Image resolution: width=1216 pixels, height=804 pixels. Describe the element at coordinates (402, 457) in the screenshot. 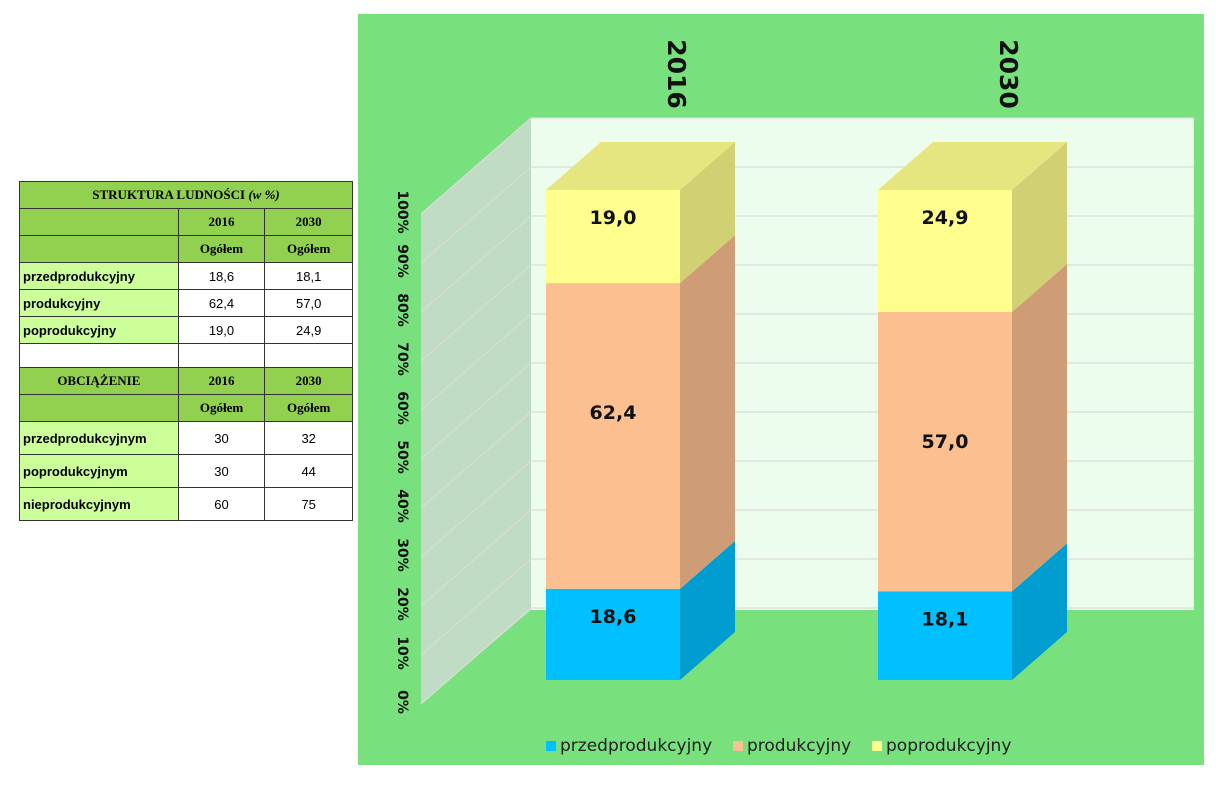

I see `y-tick-label: 50%` at that location.